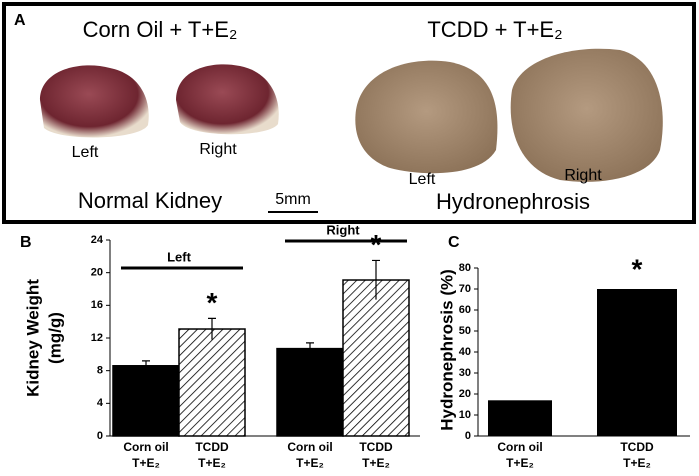 This screenshot has height=476, width=699. I want to click on y-axis-label: (mg/g), so click(54, 338).